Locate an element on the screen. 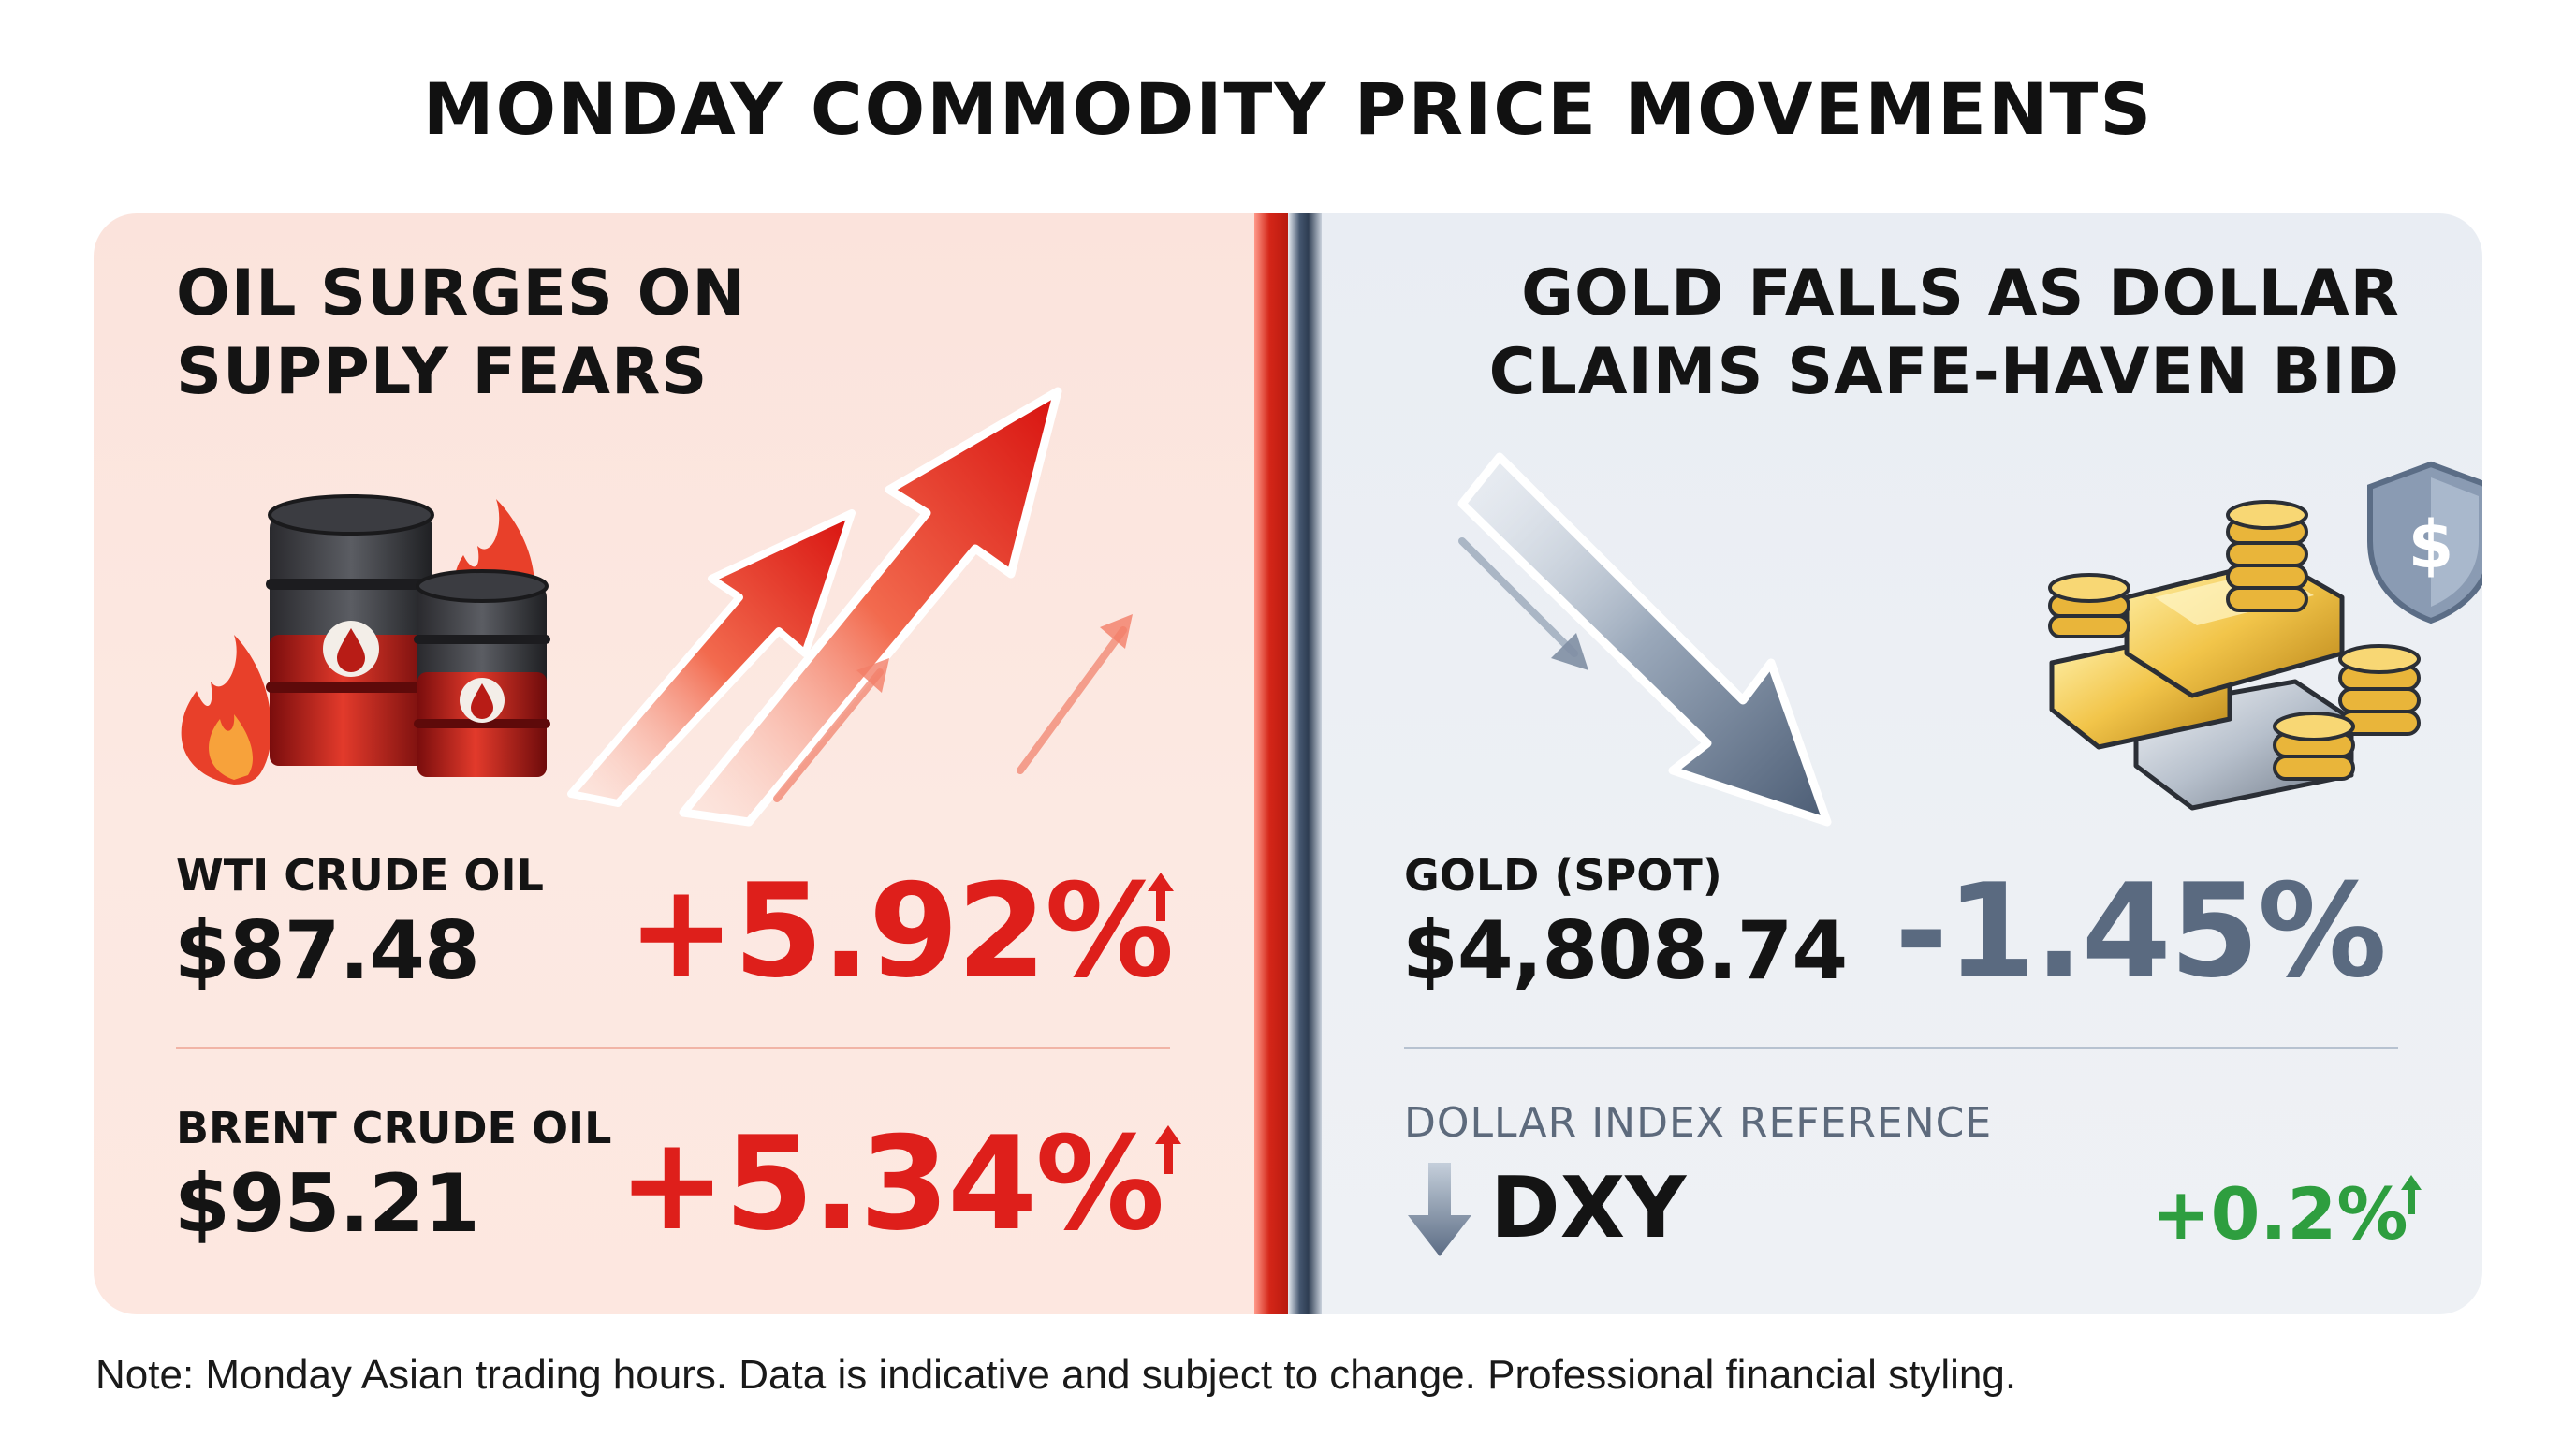 The height and width of the screenshot is (1438, 2576). fire-icon is located at coordinates (226, 710).